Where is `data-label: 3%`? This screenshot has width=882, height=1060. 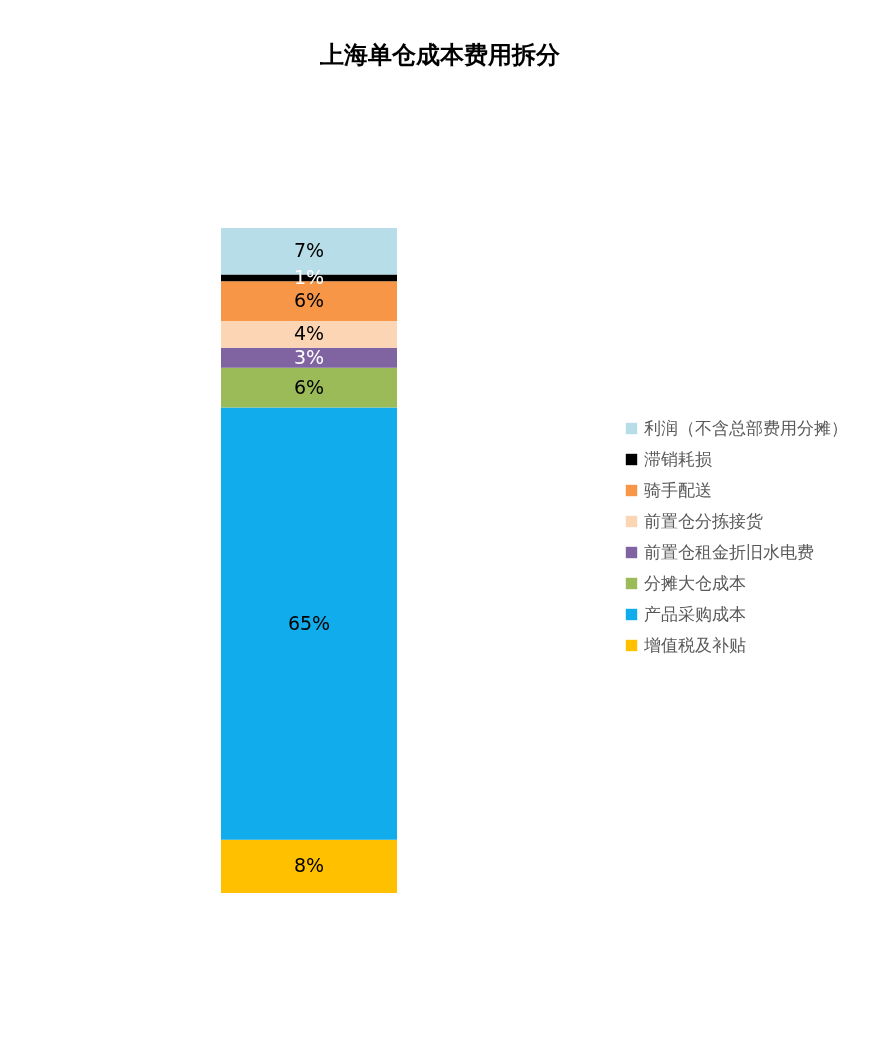
data-label: 3% is located at coordinates (309, 356).